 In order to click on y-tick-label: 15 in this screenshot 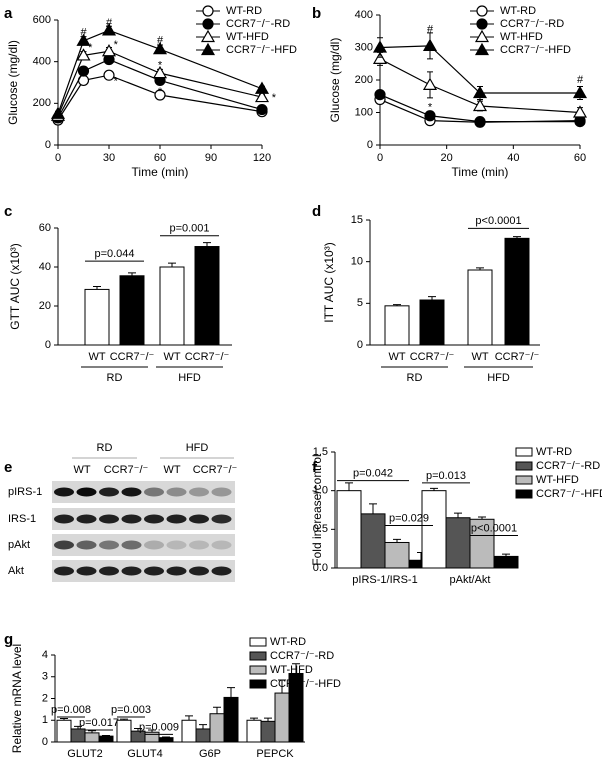, I will do `click(357, 220)`.